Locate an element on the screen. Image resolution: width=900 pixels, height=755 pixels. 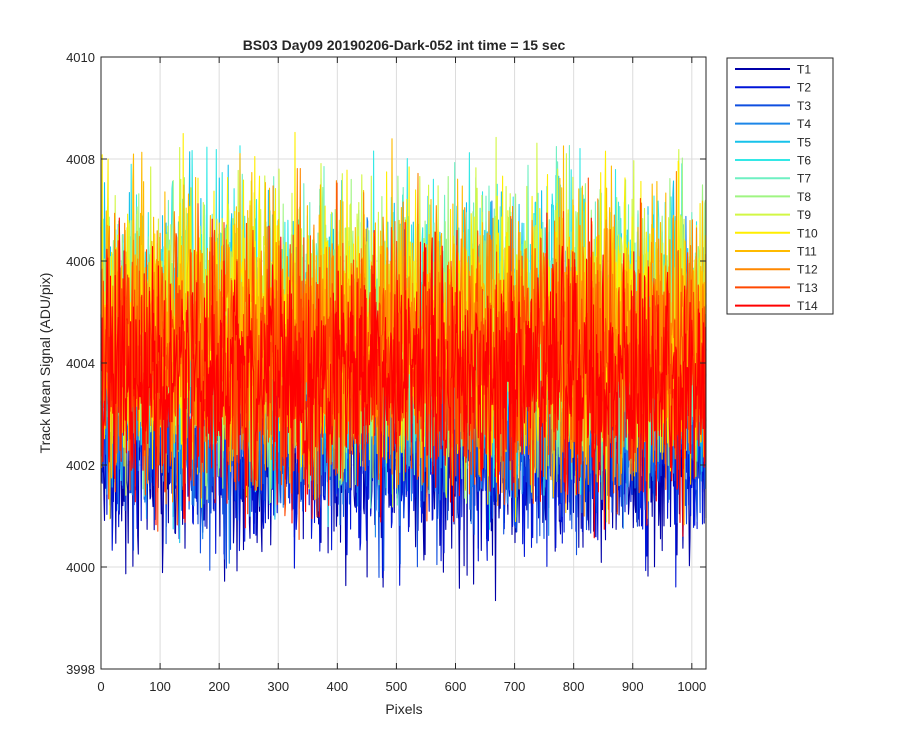
legend-label-t5: T5 is located at coordinates (804, 142).